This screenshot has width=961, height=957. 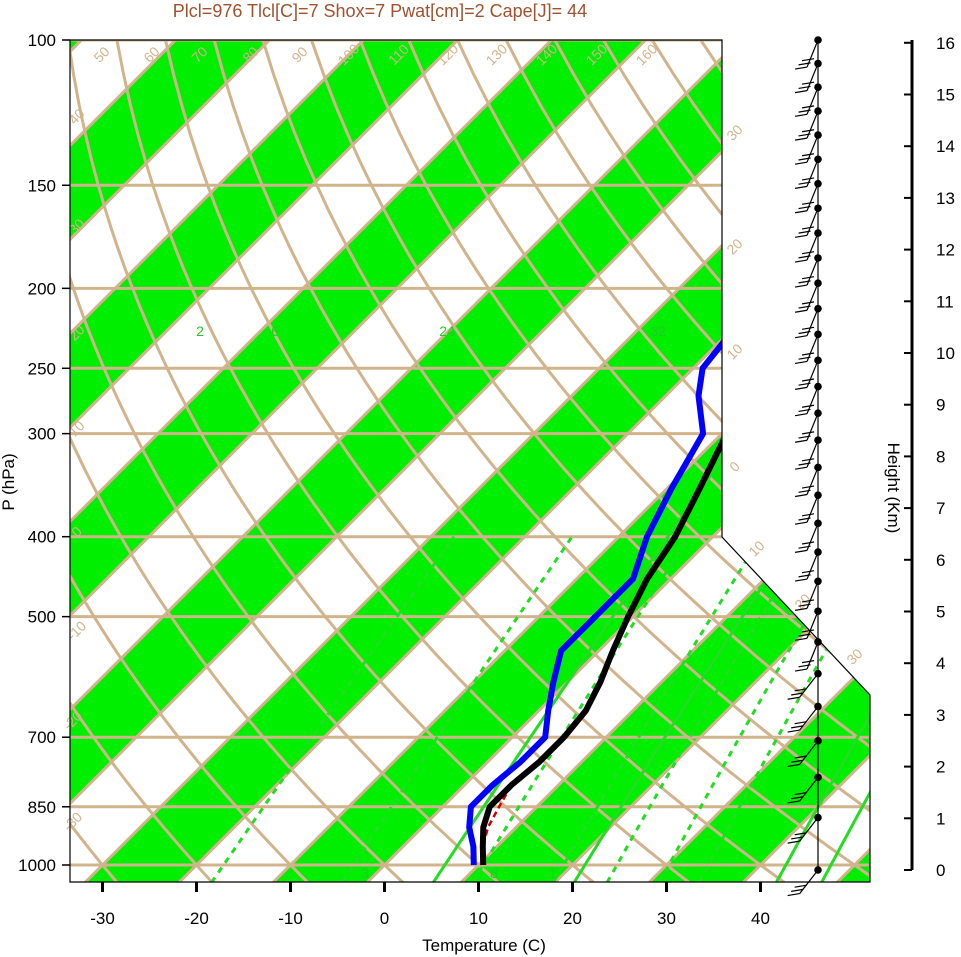 I want to click on height-tick-label: 6, so click(x=940, y=560).